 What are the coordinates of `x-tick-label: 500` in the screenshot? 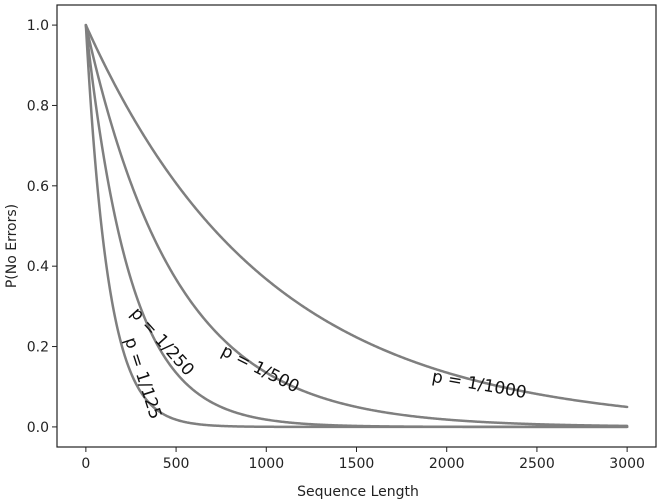 It's located at (176, 464).